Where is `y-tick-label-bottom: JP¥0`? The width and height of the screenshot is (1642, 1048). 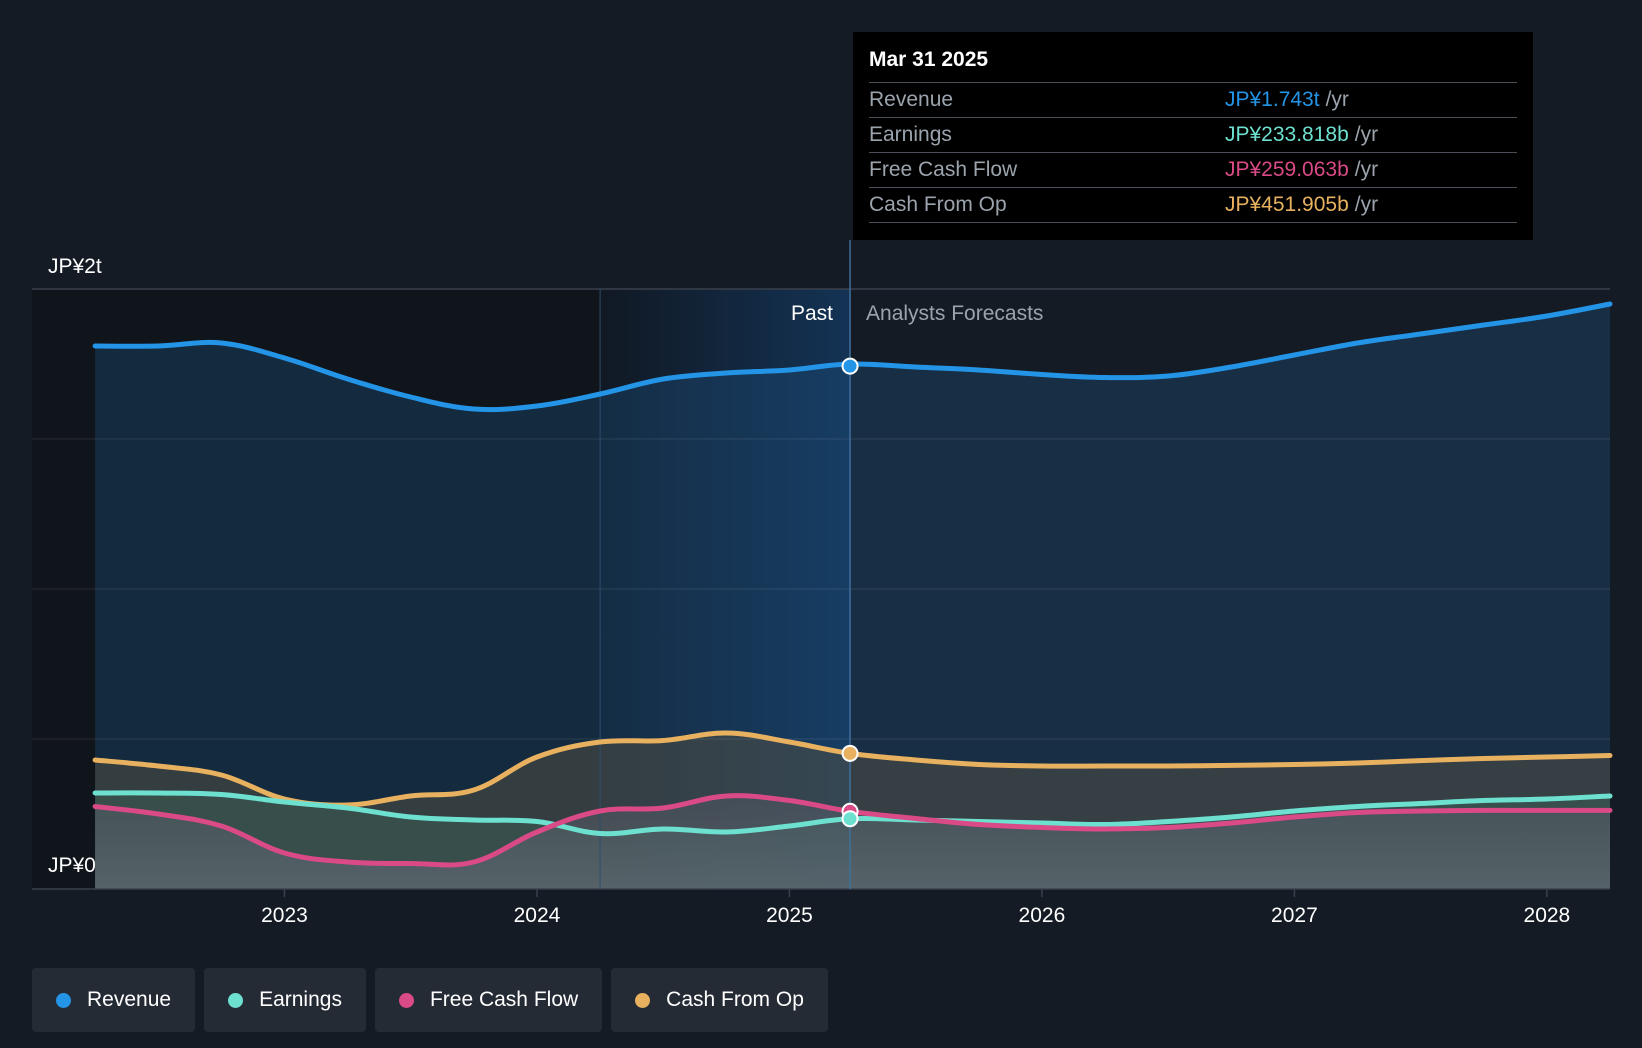
y-tick-label-bottom: JP¥0 is located at coordinates (72, 865).